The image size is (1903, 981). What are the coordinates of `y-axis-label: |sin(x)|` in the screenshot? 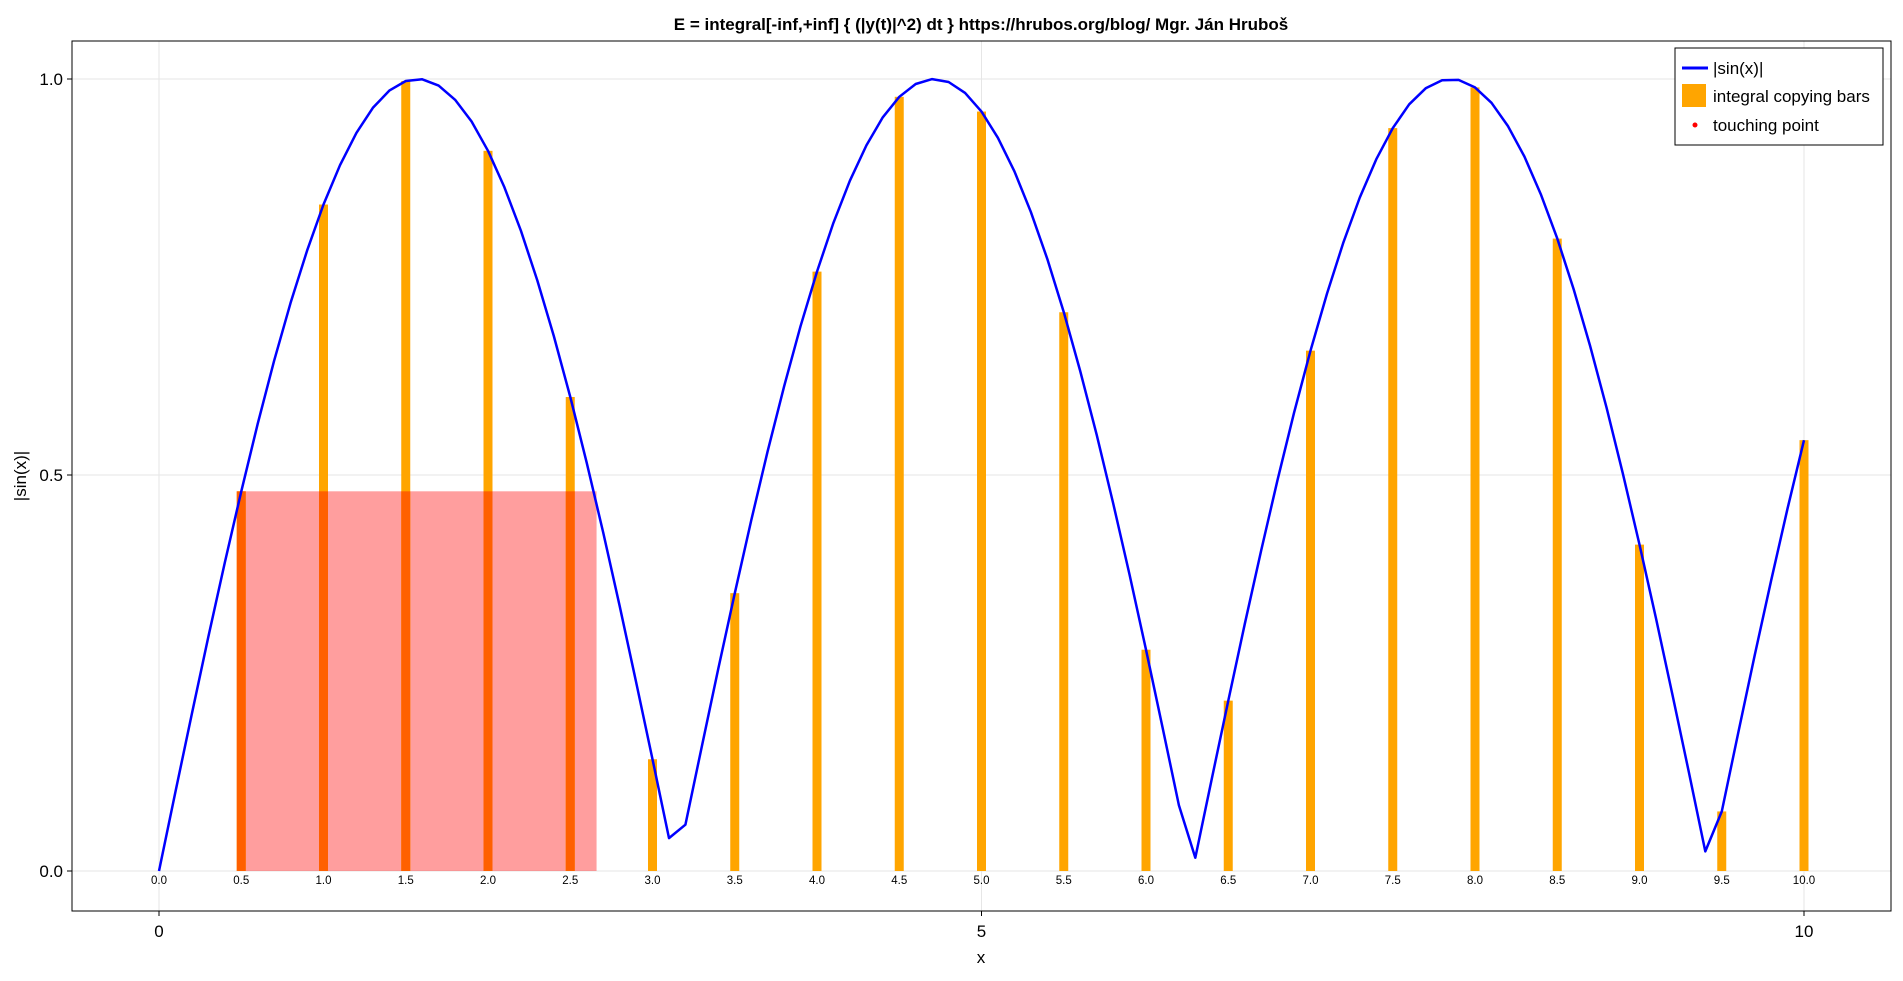 It's located at (20, 476).